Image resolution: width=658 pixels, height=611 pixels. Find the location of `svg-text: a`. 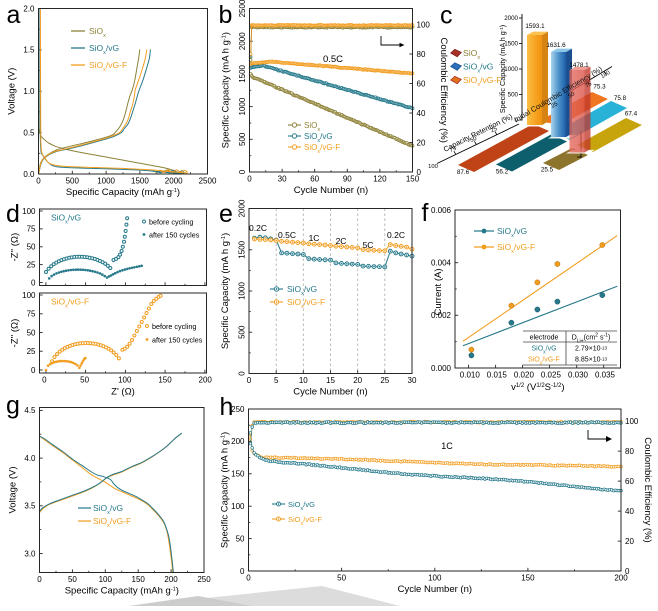

svg-text: a is located at coordinates (14, 15).